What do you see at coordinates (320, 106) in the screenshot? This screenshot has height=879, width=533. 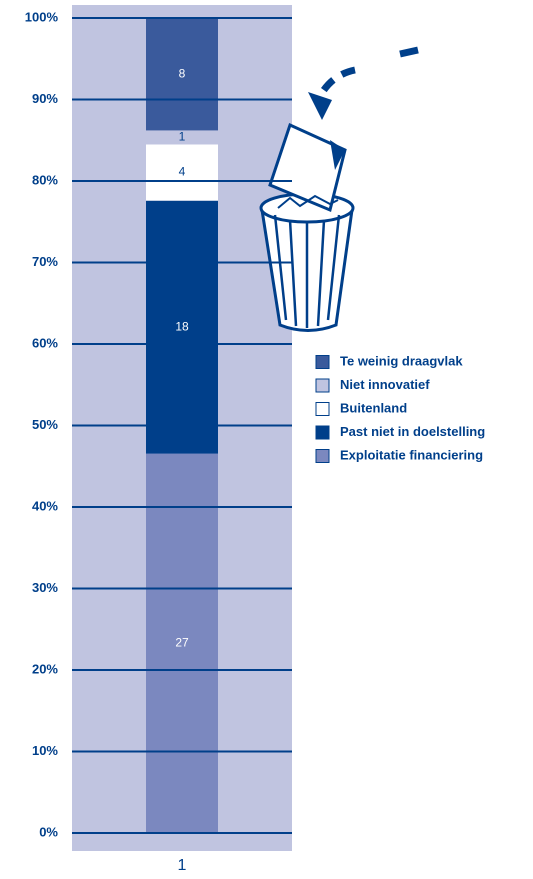 I see `arrow-head` at bounding box center [320, 106].